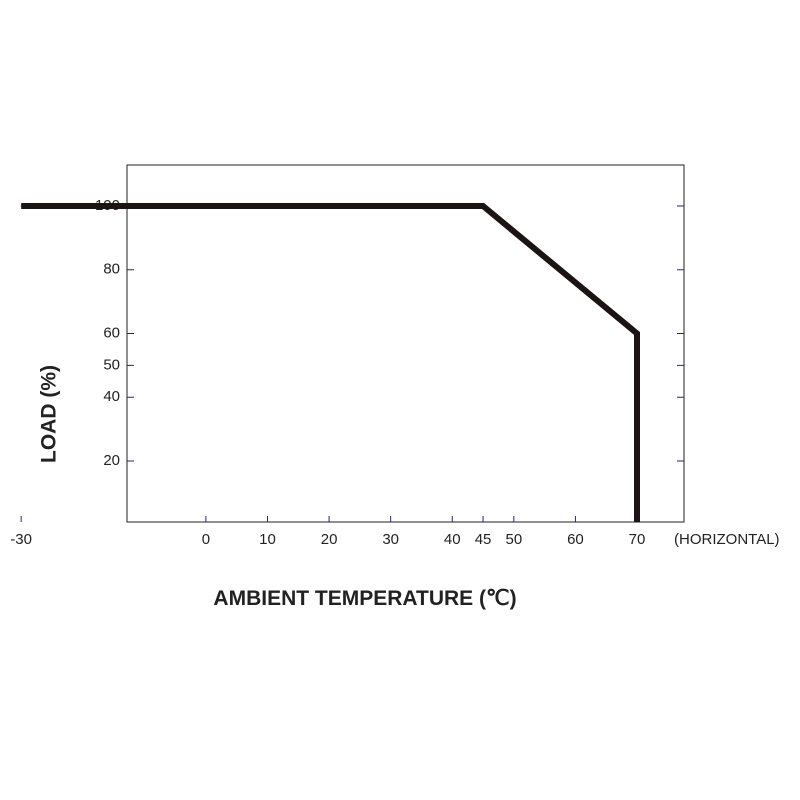 This screenshot has width=800, height=800. What do you see at coordinates (575, 539) in the screenshot?
I see `x-tick-label: 60` at bounding box center [575, 539].